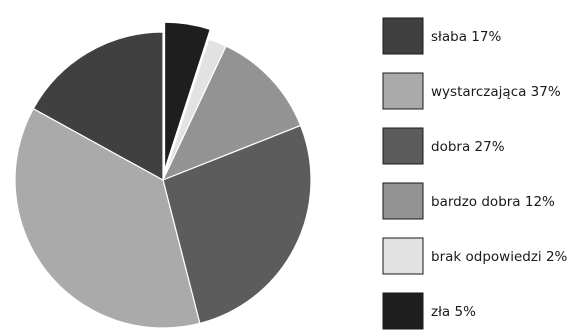 The width and height of the screenshot is (587, 336). What do you see at coordinates (493, 202) in the screenshot?
I see `legend-label-bardzo-dobra: bardzo dobra 12%` at bounding box center [493, 202].